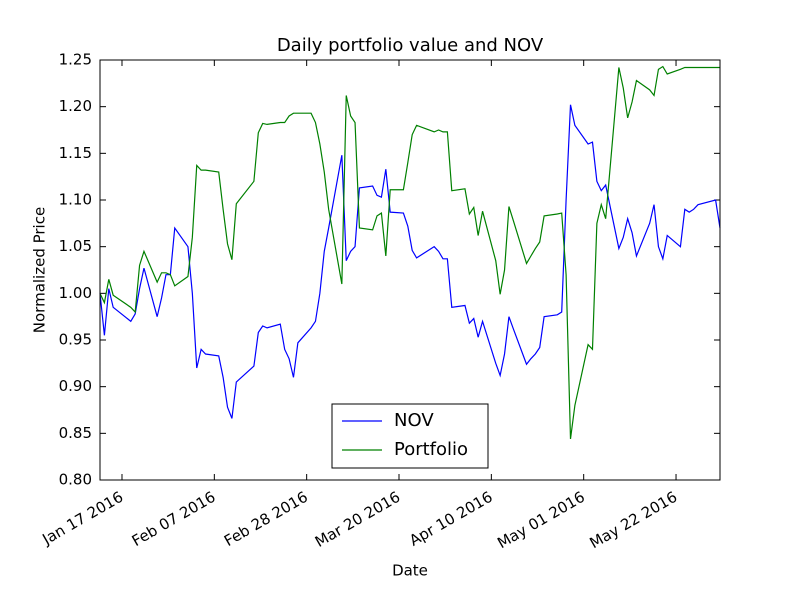 The height and width of the screenshot is (600, 800). Describe the element at coordinates (75, 480) in the screenshot. I see `y-tick-label: 0.80` at that location.